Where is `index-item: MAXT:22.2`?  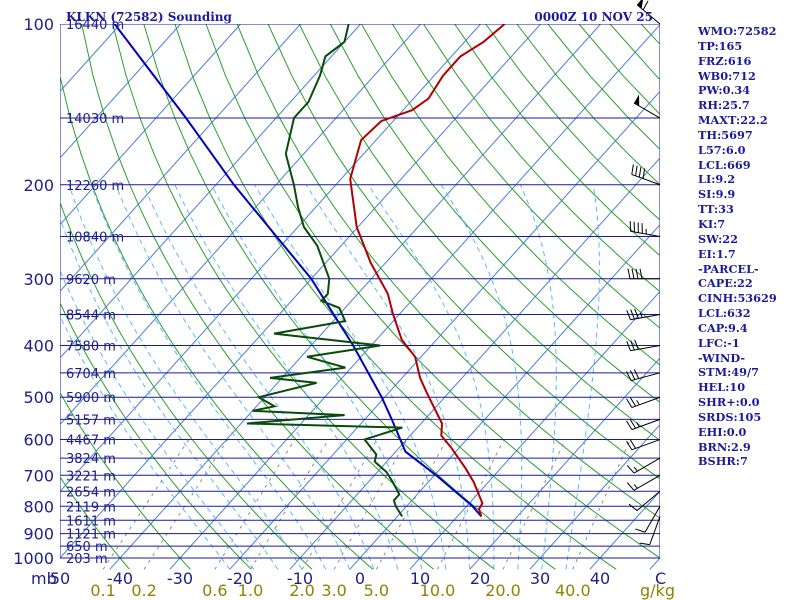 index-item: MAXT:22.2 is located at coordinates (733, 120).